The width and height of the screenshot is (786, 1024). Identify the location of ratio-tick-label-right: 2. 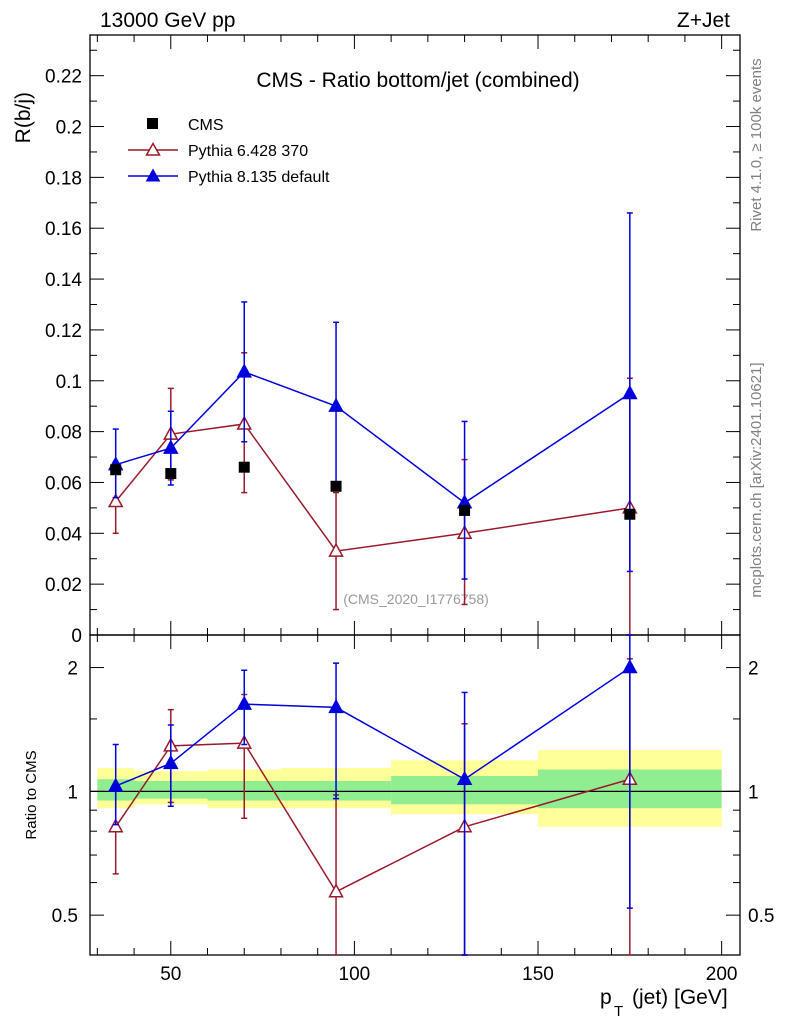
(753, 669).